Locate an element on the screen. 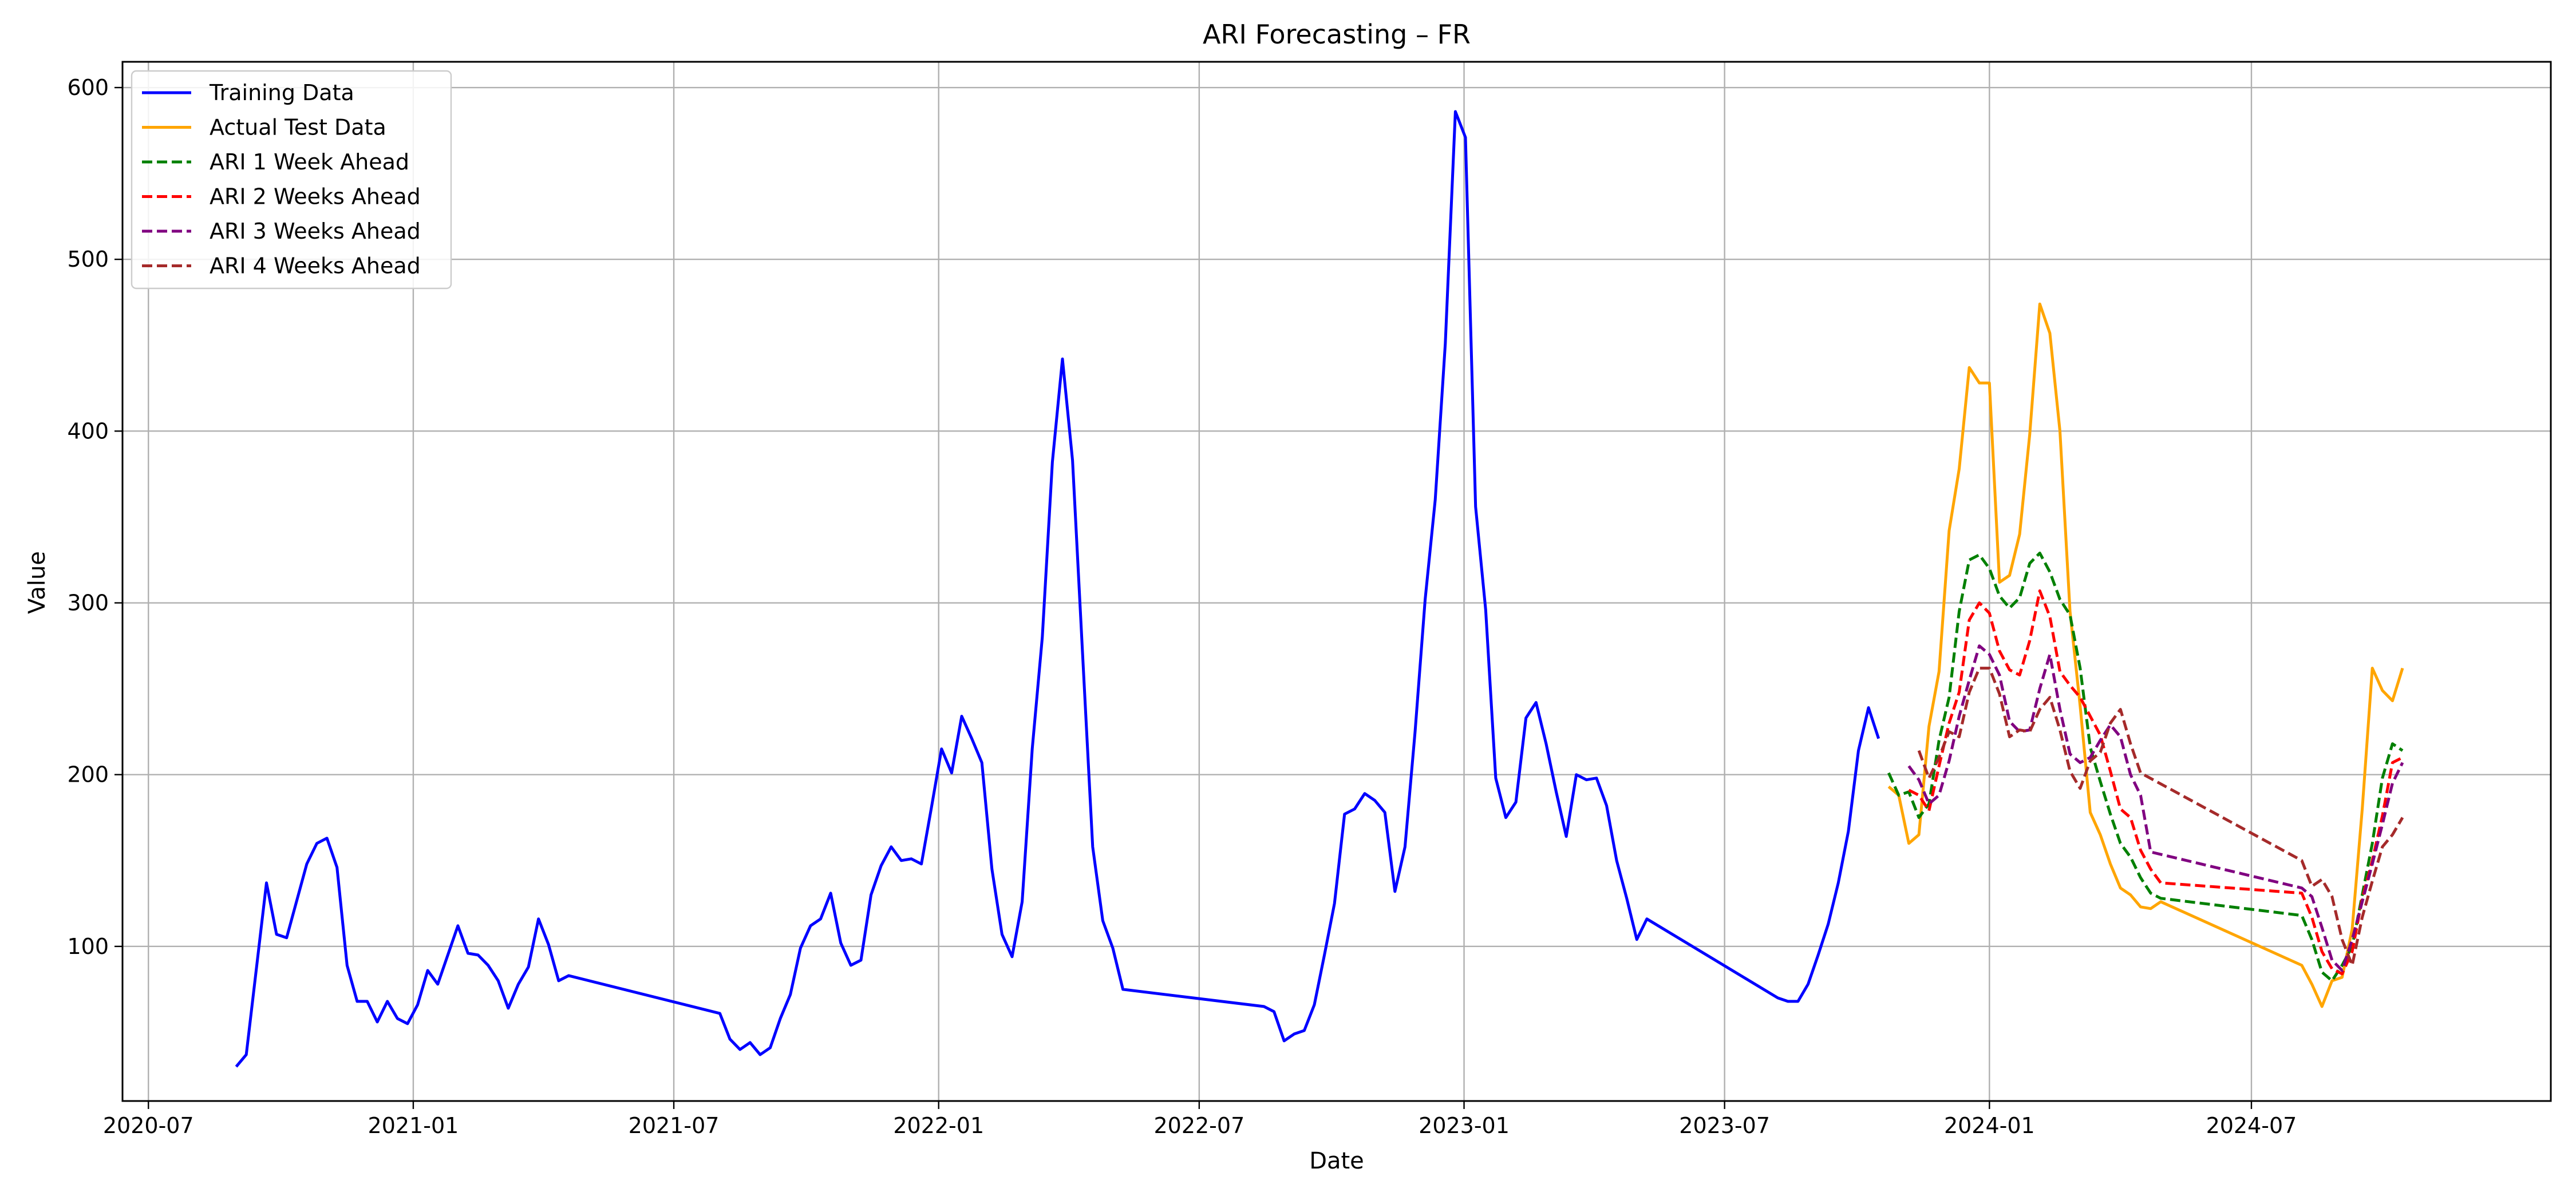  y-tick-label: 200 is located at coordinates (88, 774).